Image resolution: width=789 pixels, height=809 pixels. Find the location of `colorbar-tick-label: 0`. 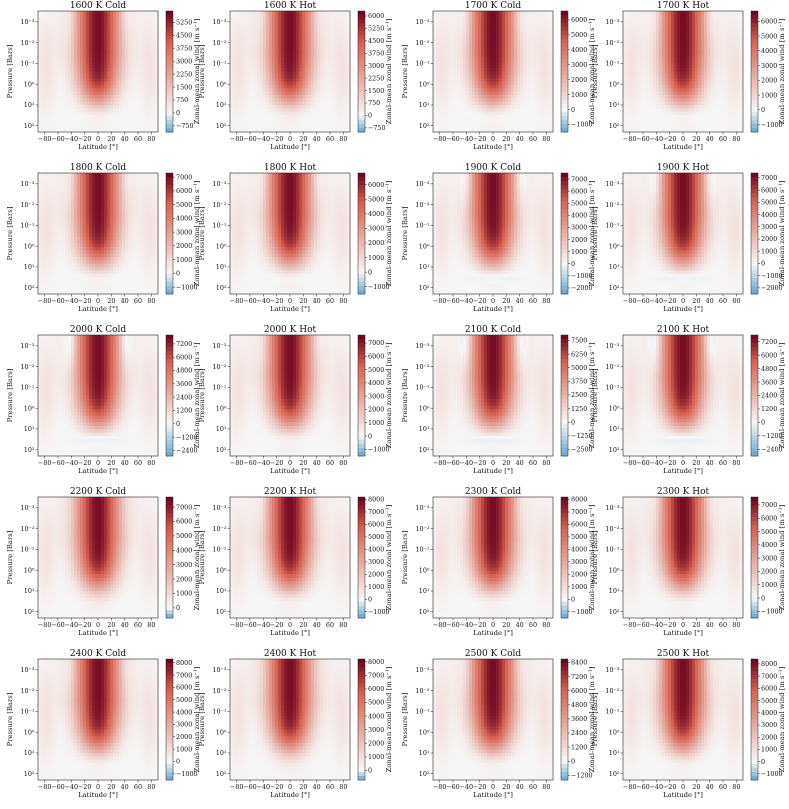

colorbar-tick-label: 0 is located at coordinates (573, 110).